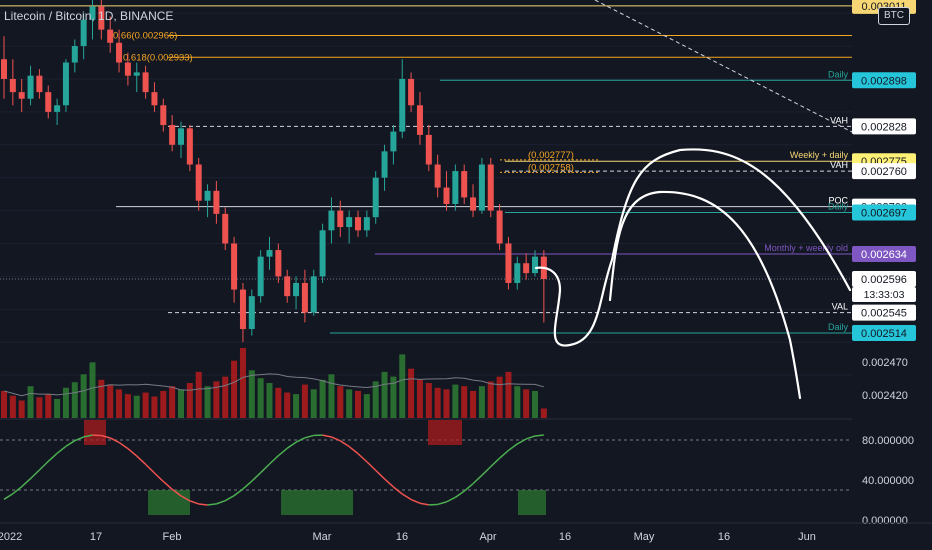 The image size is (932, 550). I want to click on level-poc-002706-right-label: POC, so click(838, 201).